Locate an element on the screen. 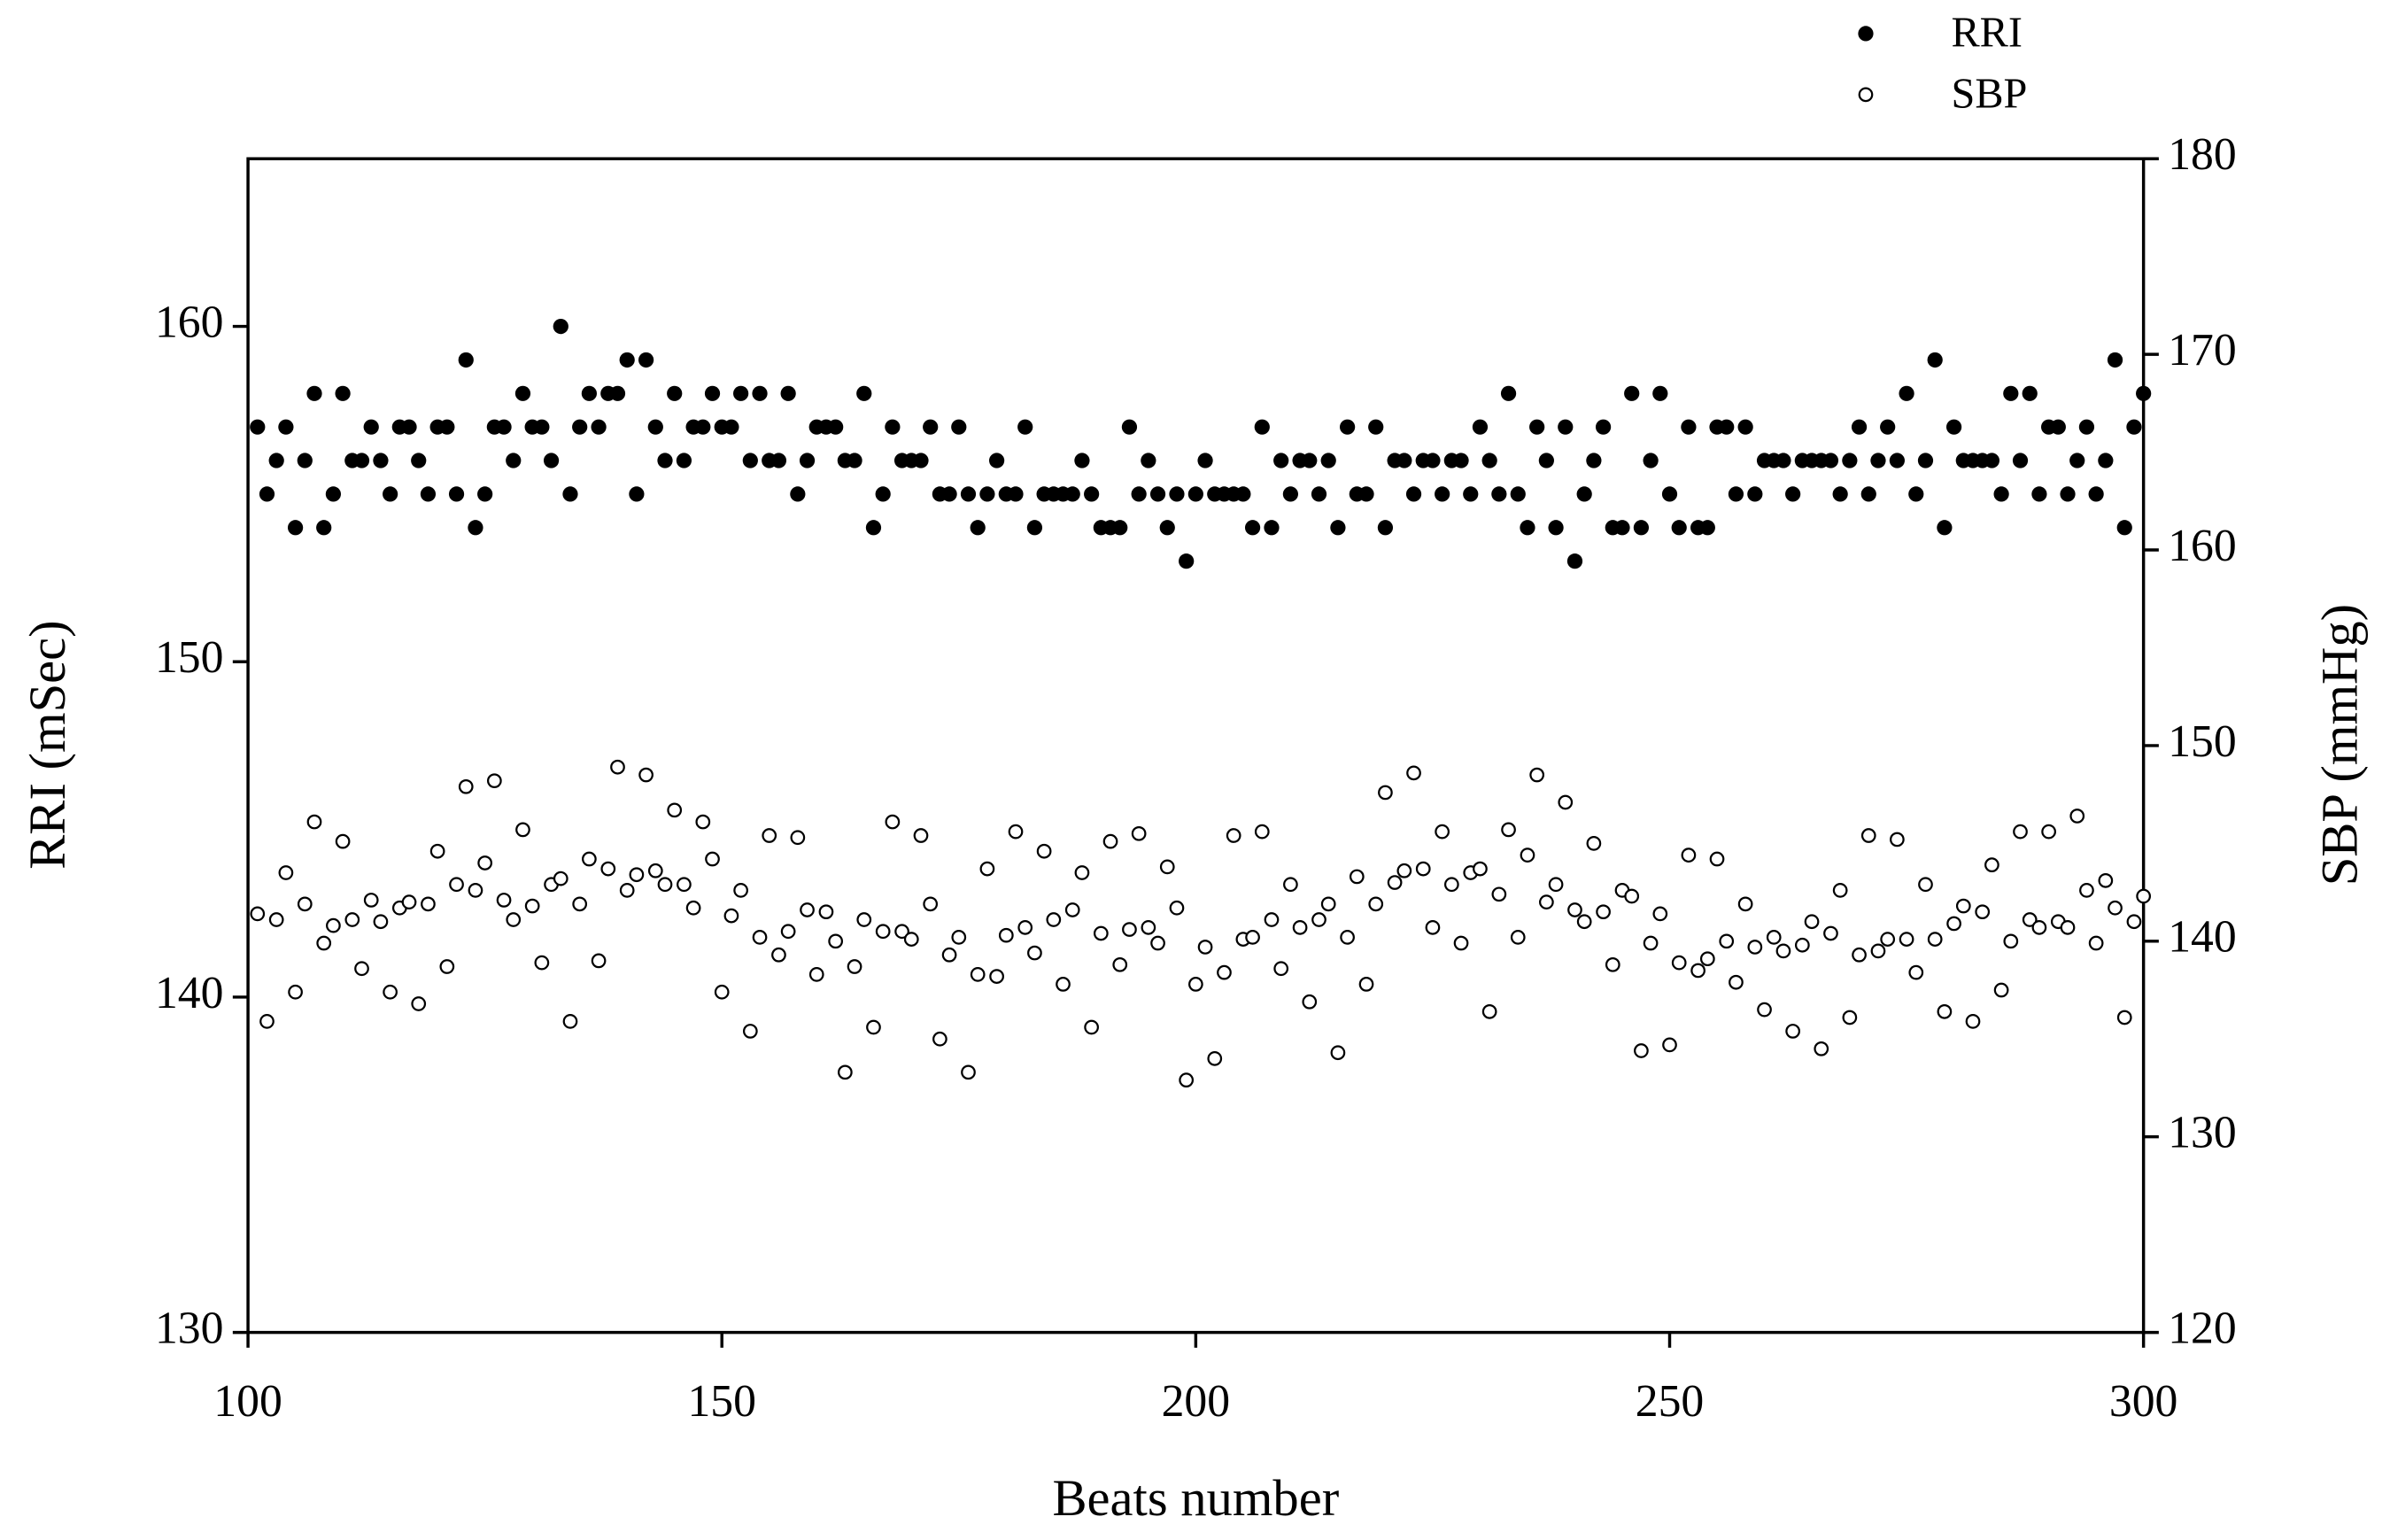 Image resolution: width=2390 pixels, height=1540 pixels. y2-tick-label: 130 is located at coordinates (2202, 1133).